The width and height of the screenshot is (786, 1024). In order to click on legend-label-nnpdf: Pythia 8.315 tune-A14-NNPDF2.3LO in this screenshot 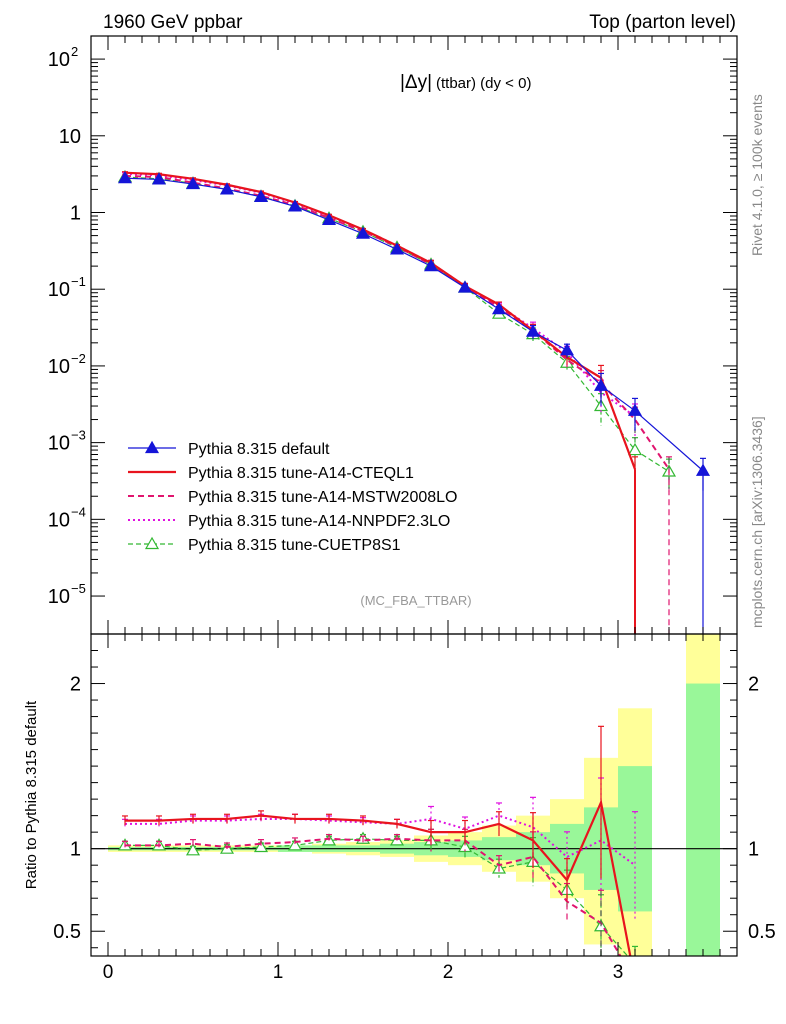, I will do `click(319, 521)`.